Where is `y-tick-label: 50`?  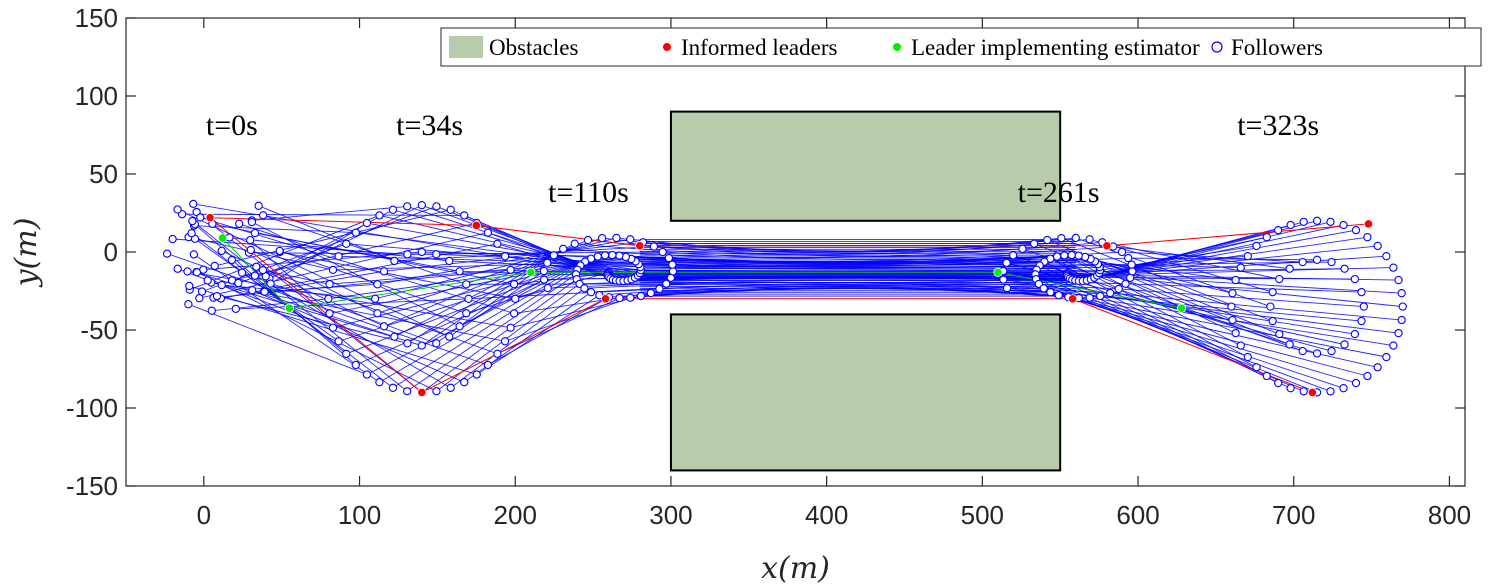
y-tick-label: 50 is located at coordinates (103, 174).